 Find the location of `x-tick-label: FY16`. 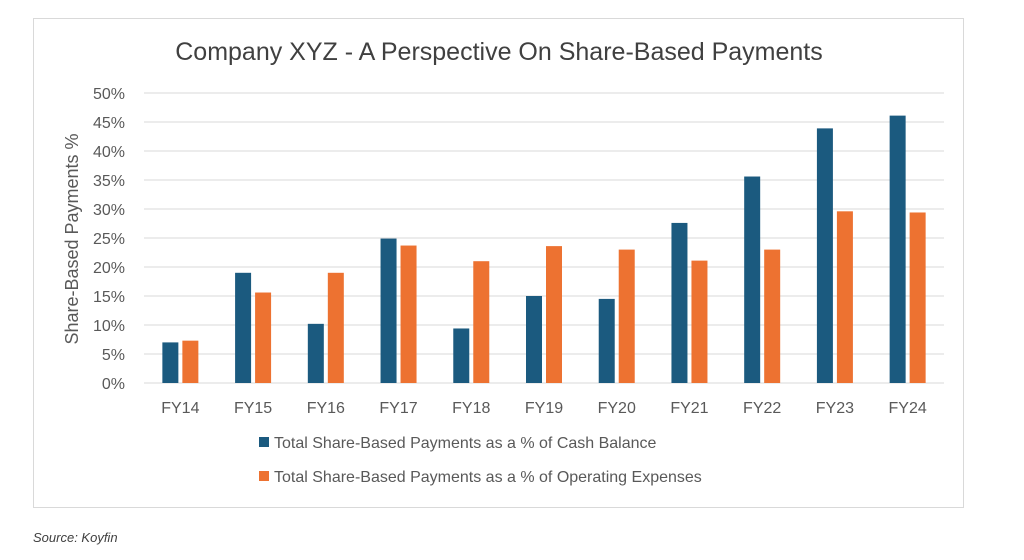

x-tick-label: FY16 is located at coordinates (326, 408).